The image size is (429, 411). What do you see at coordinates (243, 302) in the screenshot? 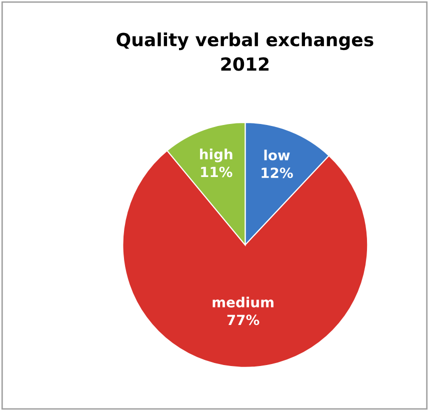
I see `slice-label: medium` at bounding box center [243, 302].